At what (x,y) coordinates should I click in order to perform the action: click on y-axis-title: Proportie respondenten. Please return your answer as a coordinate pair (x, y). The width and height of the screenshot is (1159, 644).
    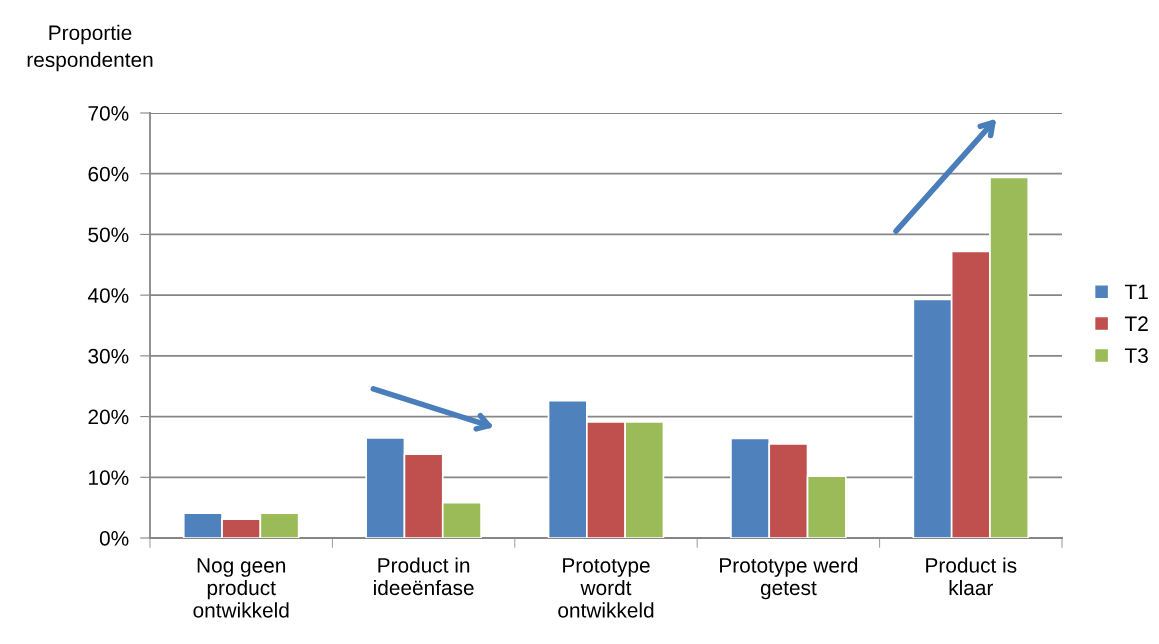
    Looking at the image, I should click on (90, 48).